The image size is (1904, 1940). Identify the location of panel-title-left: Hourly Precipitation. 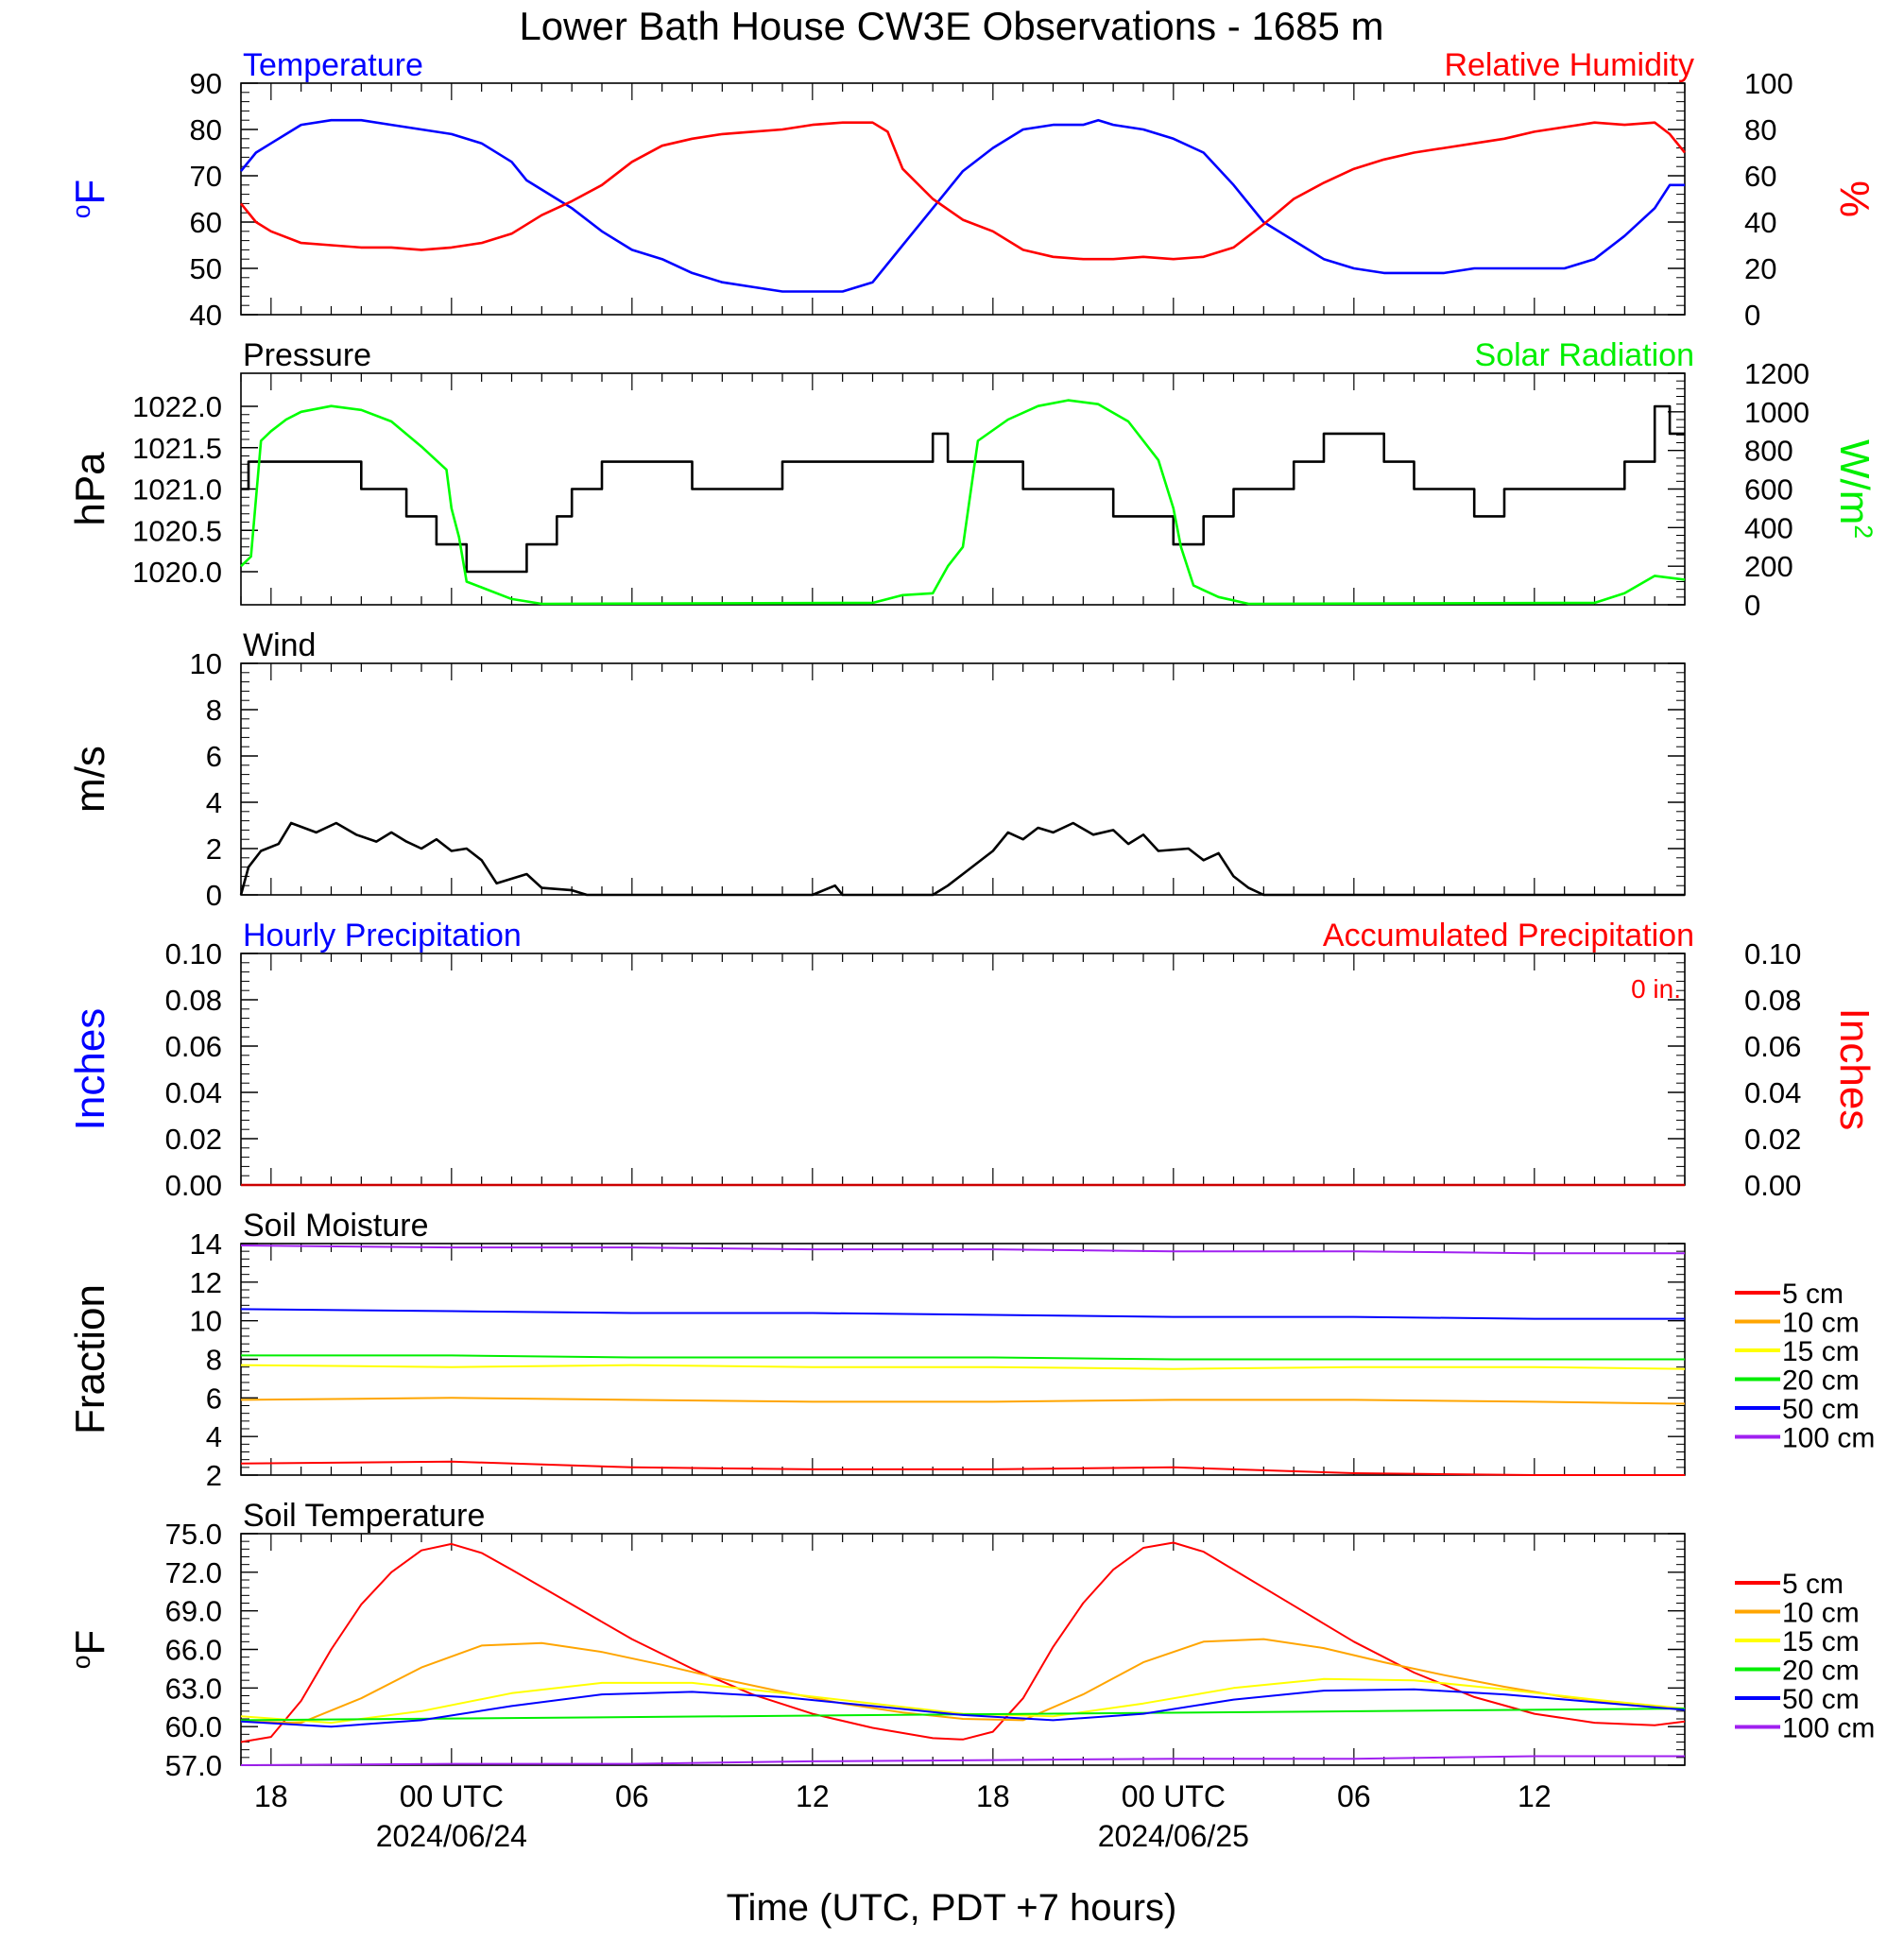
(382, 935).